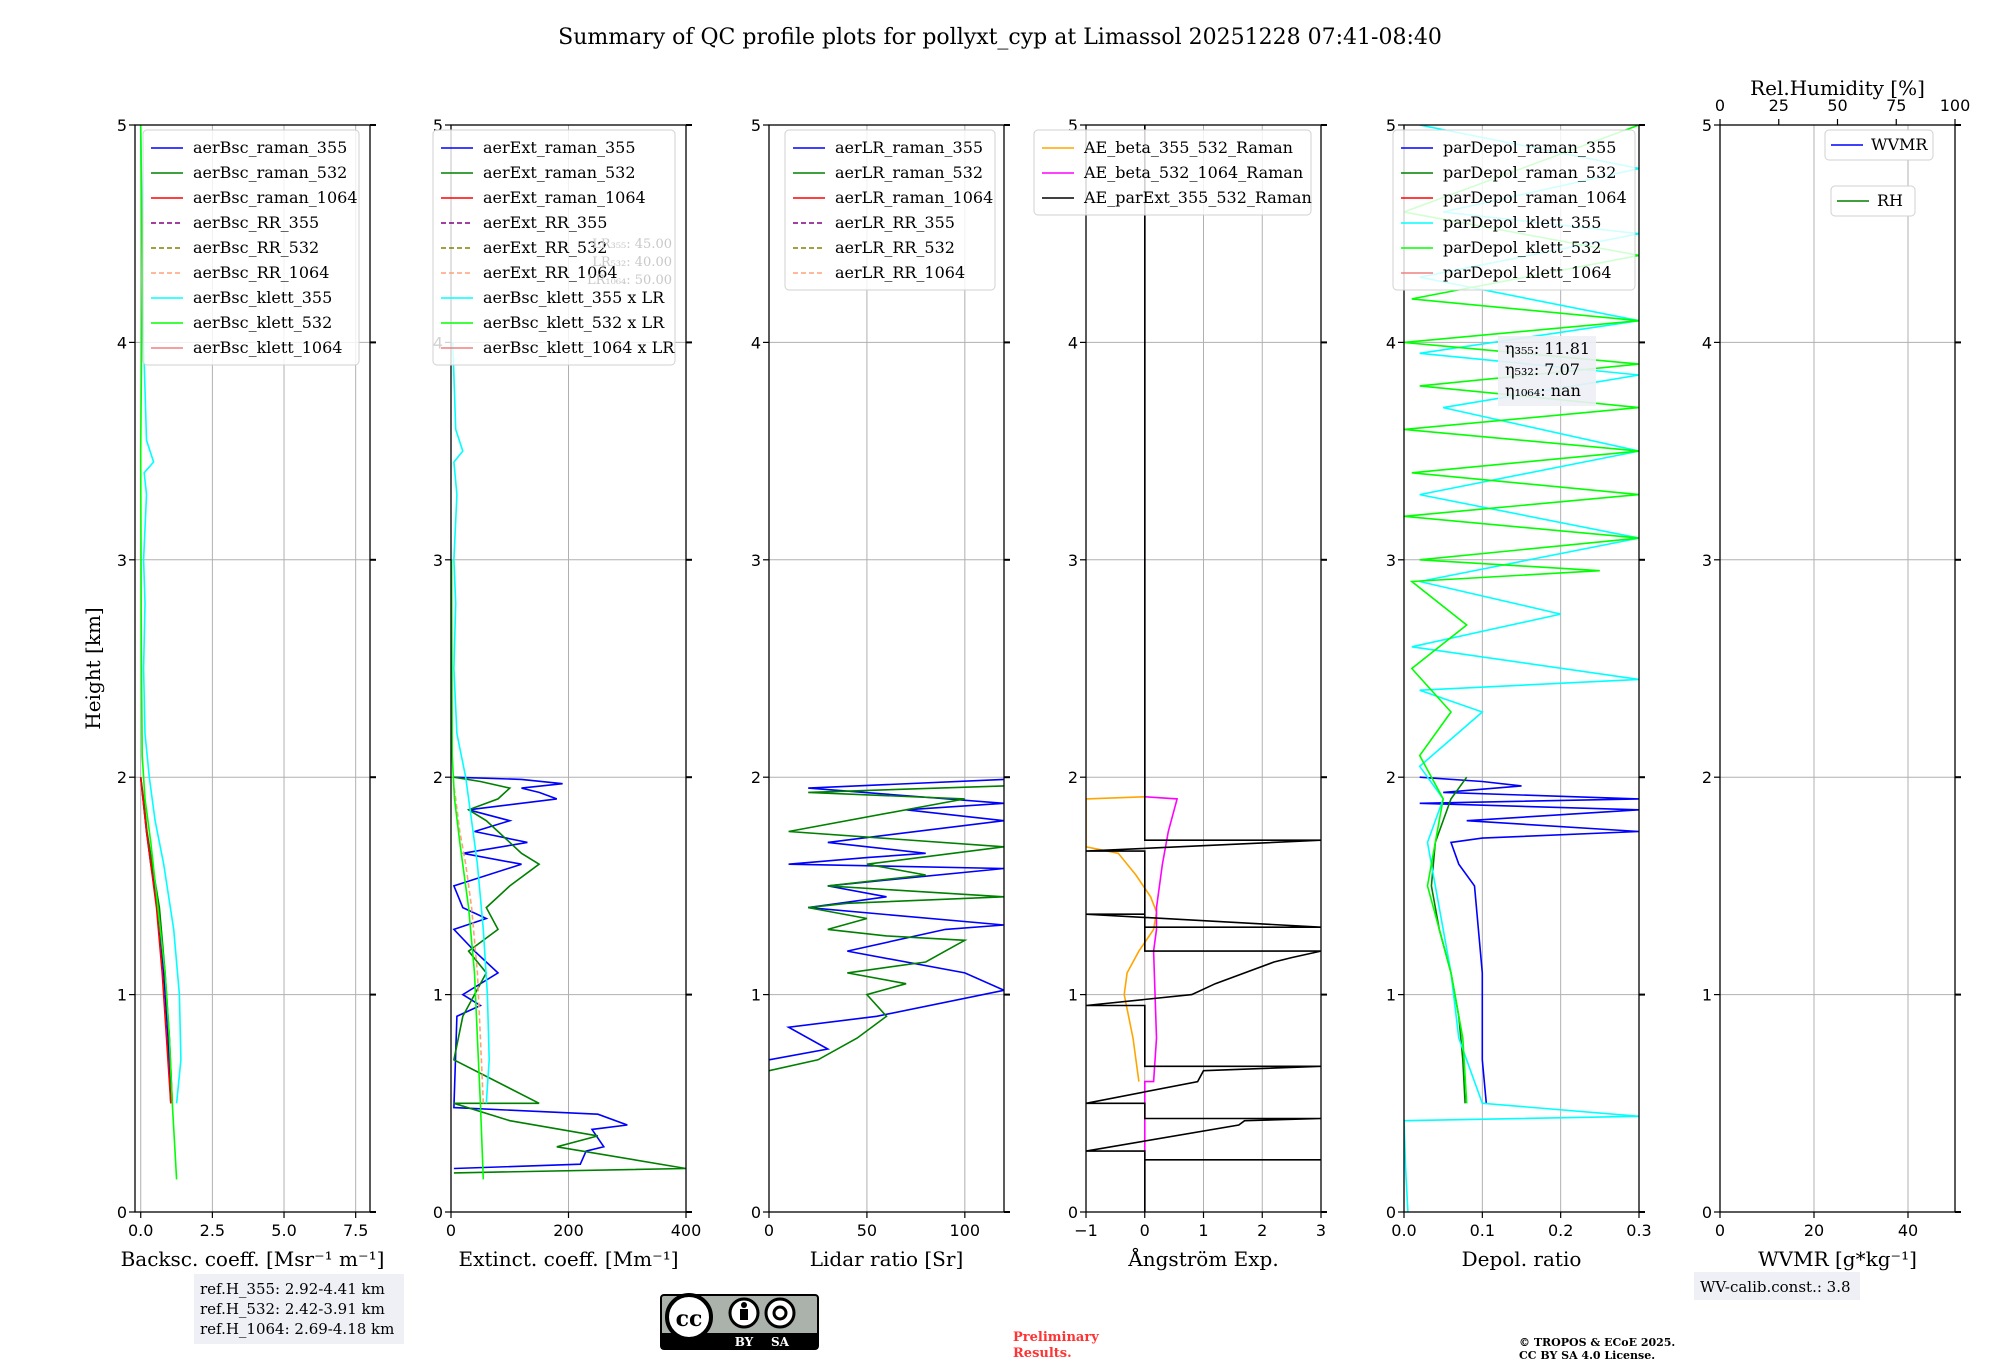 The image size is (2000, 1360). I want to click on legend-entry: aerExt_RR_355, so click(545, 222).